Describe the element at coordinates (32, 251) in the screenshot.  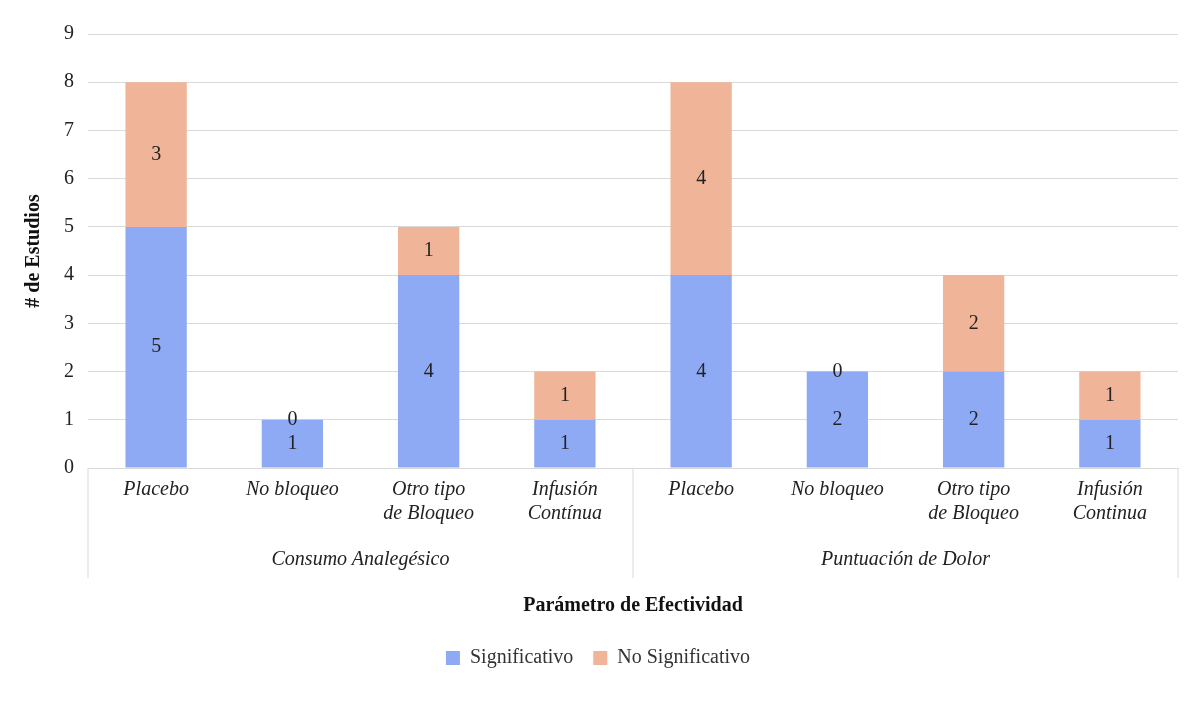
I see `y-axis-title: # de Estudios` at that location.